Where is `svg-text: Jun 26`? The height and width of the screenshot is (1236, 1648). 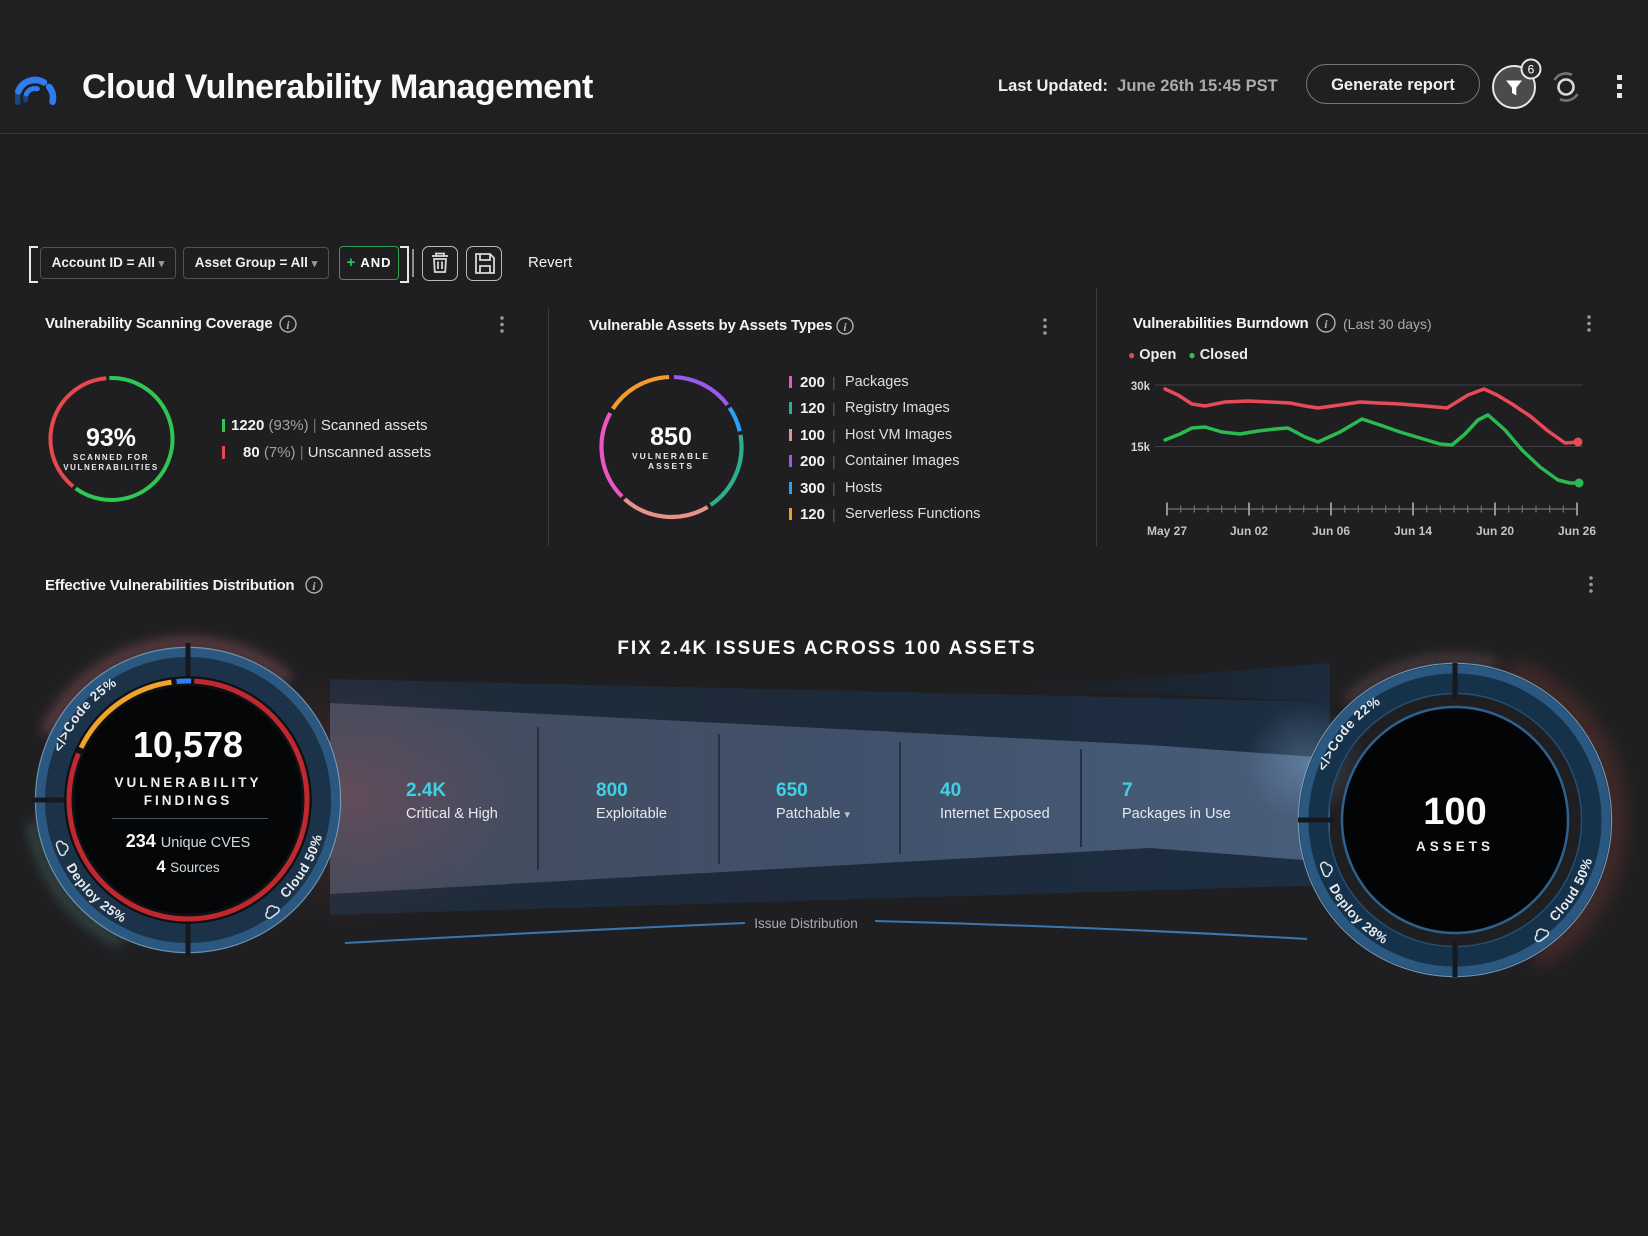 svg-text: Jun 26 is located at coordinates (1577, 531).